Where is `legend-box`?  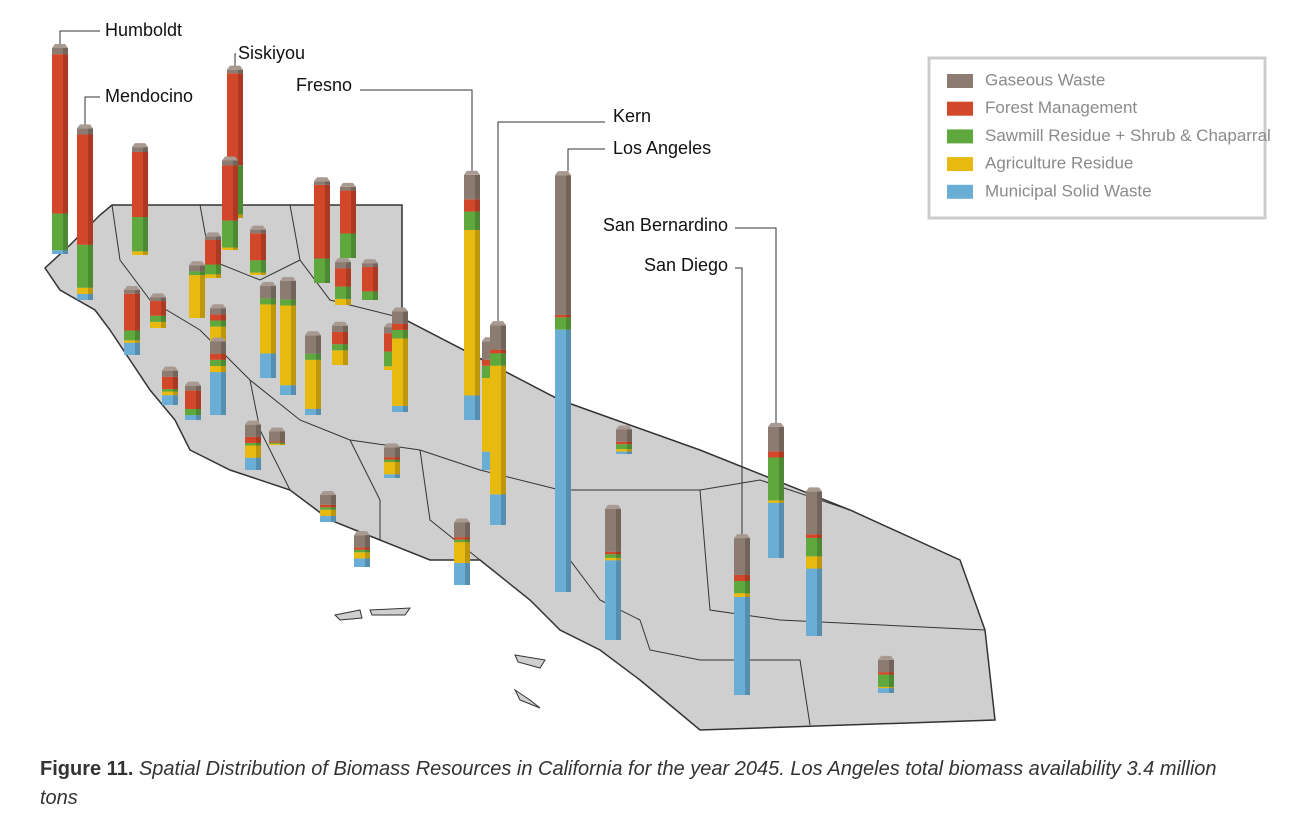 legend-box is located at coordinates (1097, 138).